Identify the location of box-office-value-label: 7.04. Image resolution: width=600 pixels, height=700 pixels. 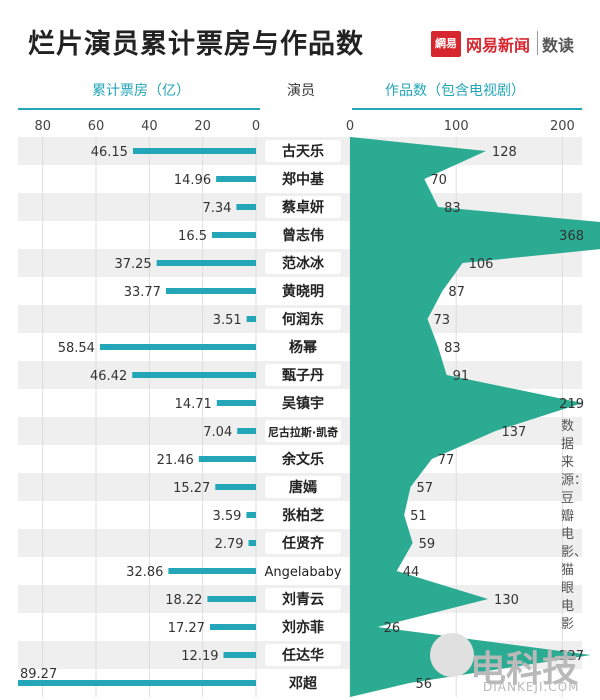
(217, 432).